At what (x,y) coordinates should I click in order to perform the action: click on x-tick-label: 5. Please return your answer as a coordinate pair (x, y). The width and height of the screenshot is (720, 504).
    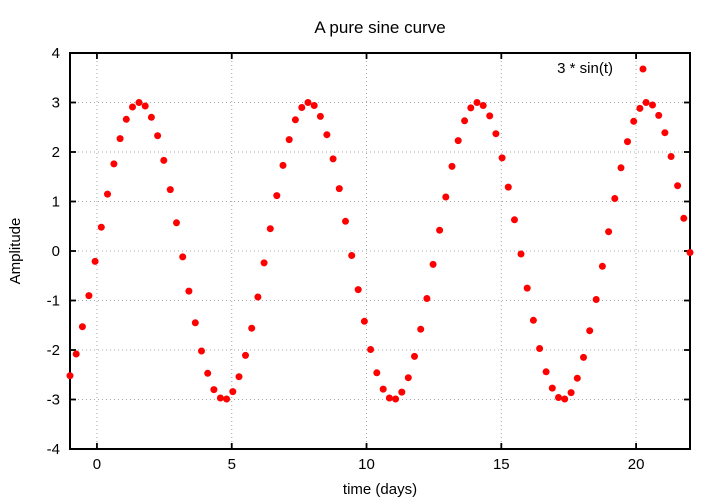
    Looking at the image, I should click on (232, 464).